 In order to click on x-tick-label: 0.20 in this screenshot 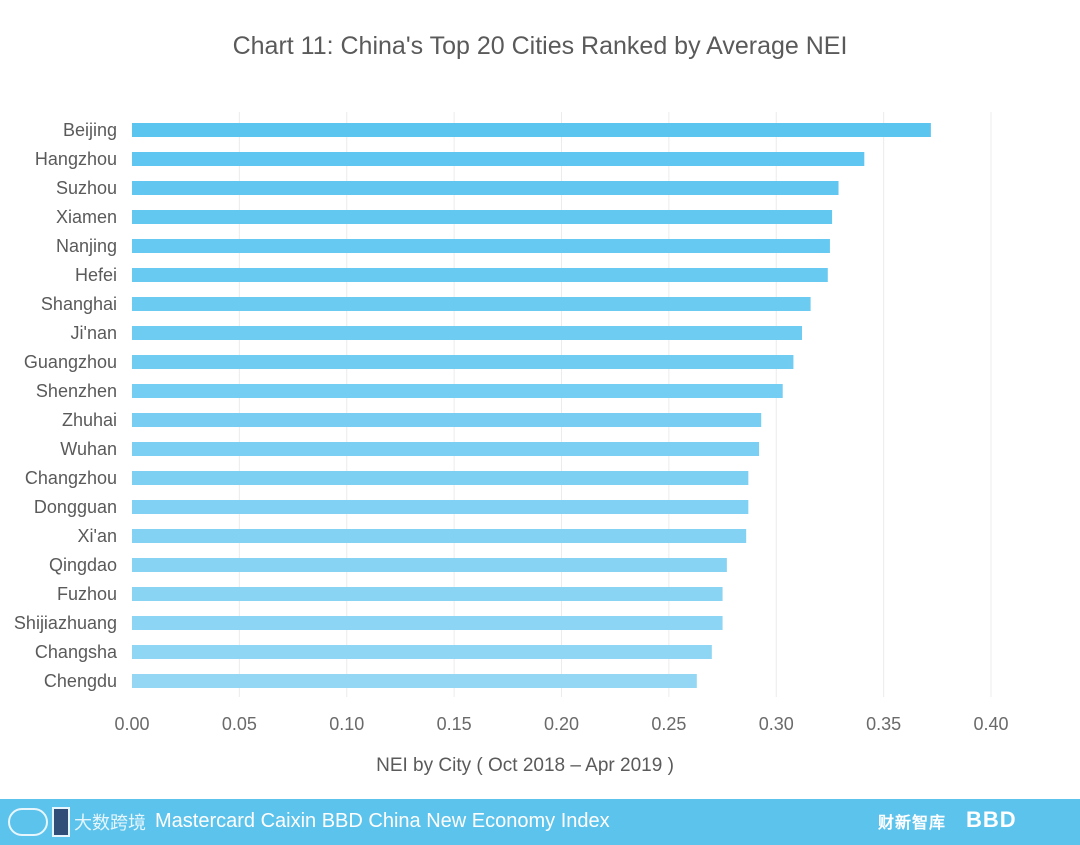, I will do `click(561, 724)`.